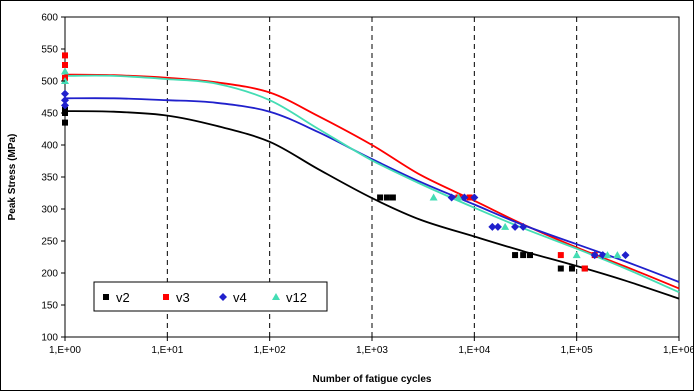  What do you see at coordinates (49, 242) in the screenshot?
I see `y-tick-label: 250` at bounding box center [49, 242].